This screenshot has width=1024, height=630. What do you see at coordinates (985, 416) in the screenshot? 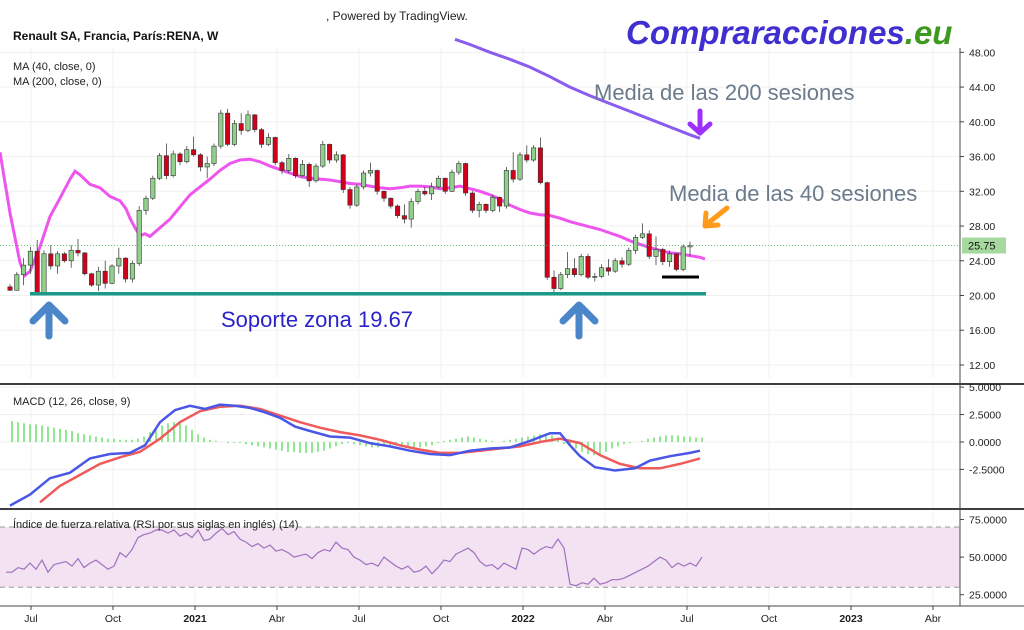
I see `y-tick-label: 2.5000` at bounding box center [985, 416].